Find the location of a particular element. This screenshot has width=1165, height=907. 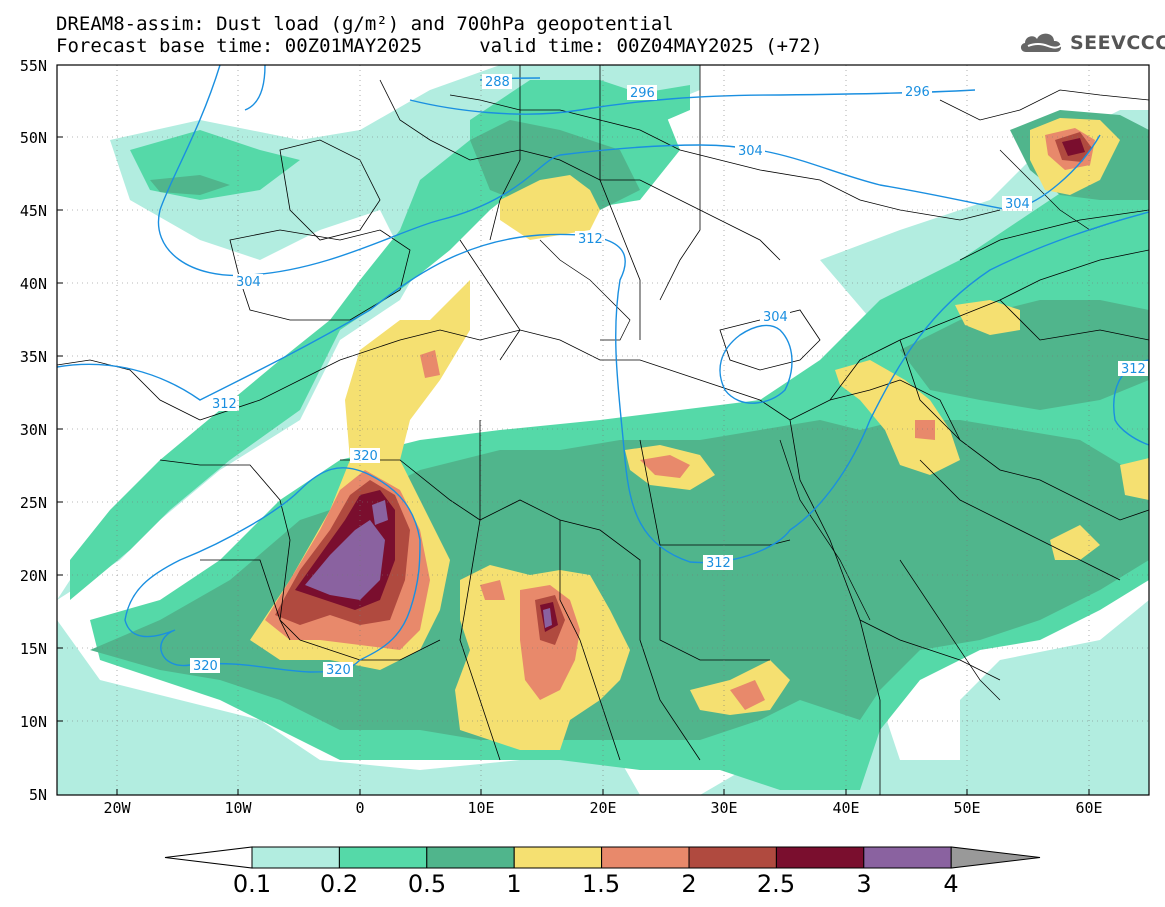

colorbar-label: 1.5 is located at coordinates (601, 884).